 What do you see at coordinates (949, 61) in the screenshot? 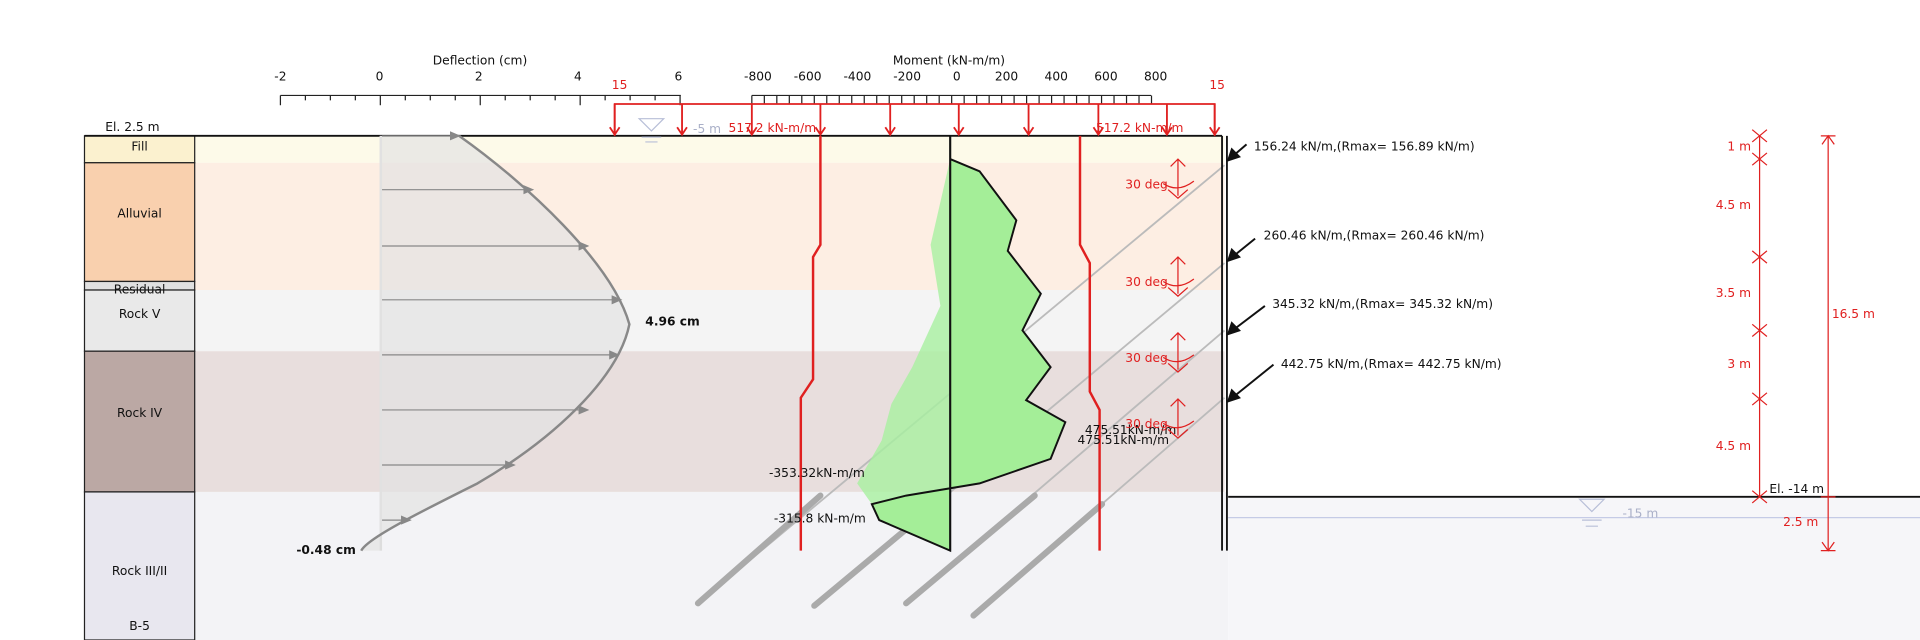
I see `axis-title: Moment (kN-m/m)` at bounding box center [949, 61].